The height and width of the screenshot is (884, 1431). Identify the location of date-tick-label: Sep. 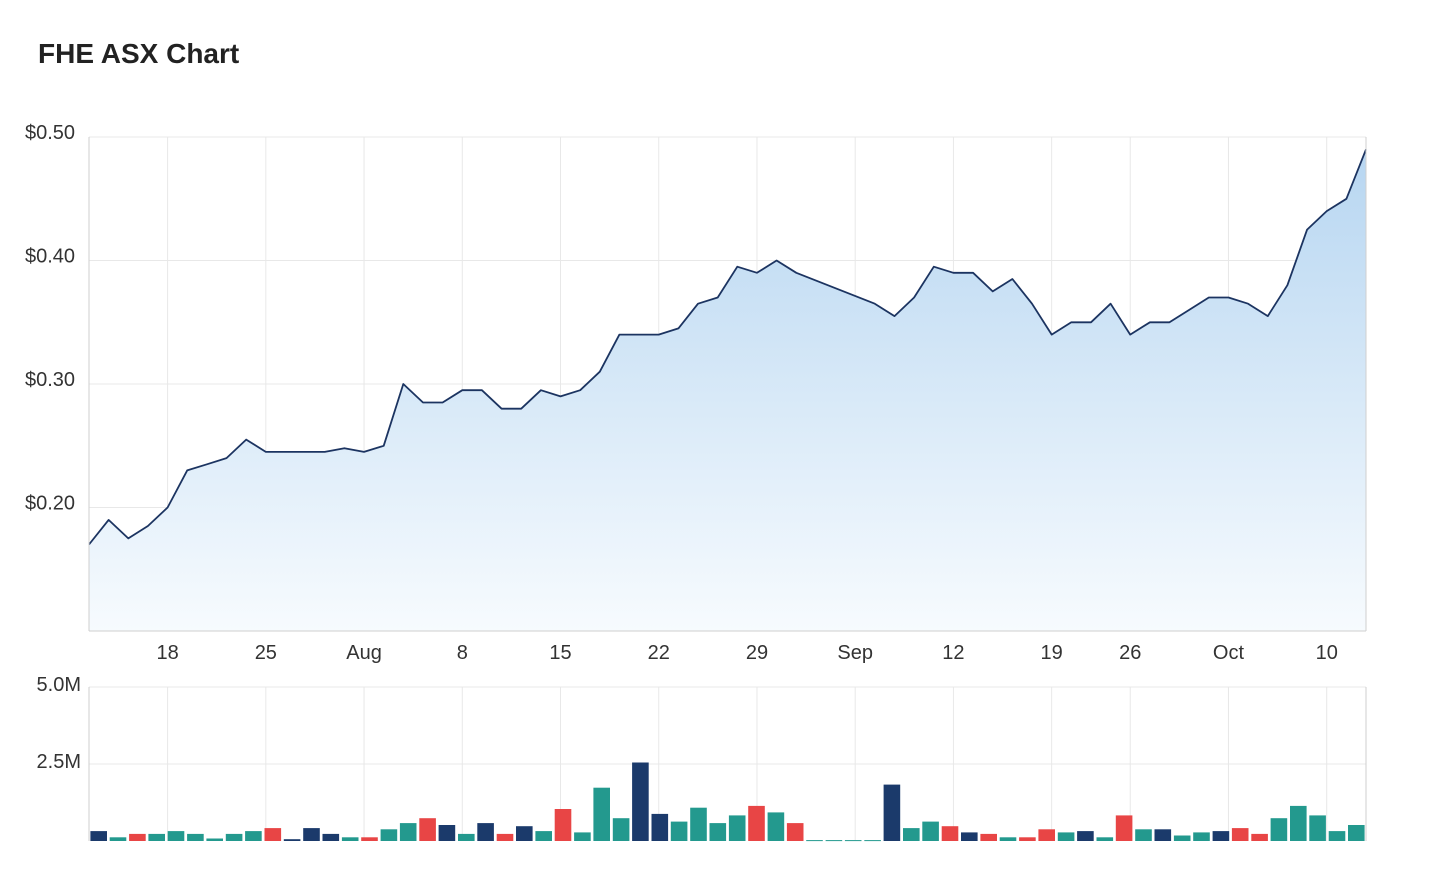
(855, 653).